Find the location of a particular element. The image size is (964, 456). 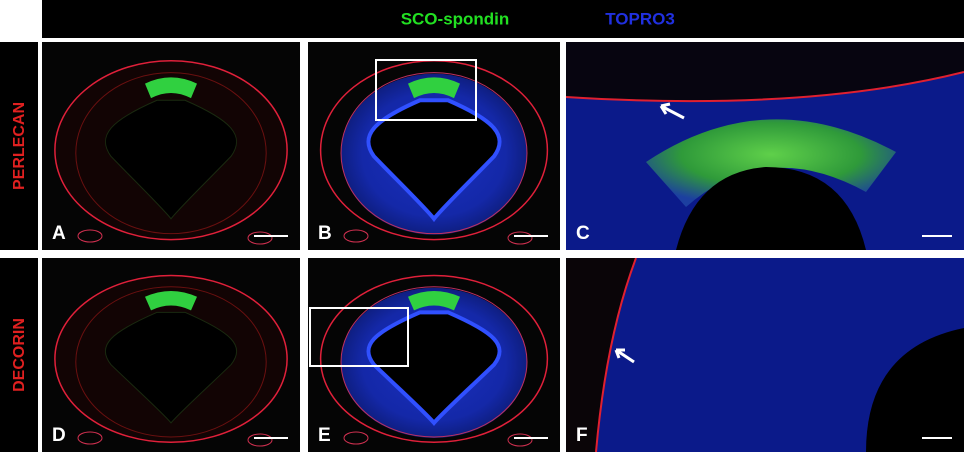

panel-letter: F is located at coordinates (582, 435).